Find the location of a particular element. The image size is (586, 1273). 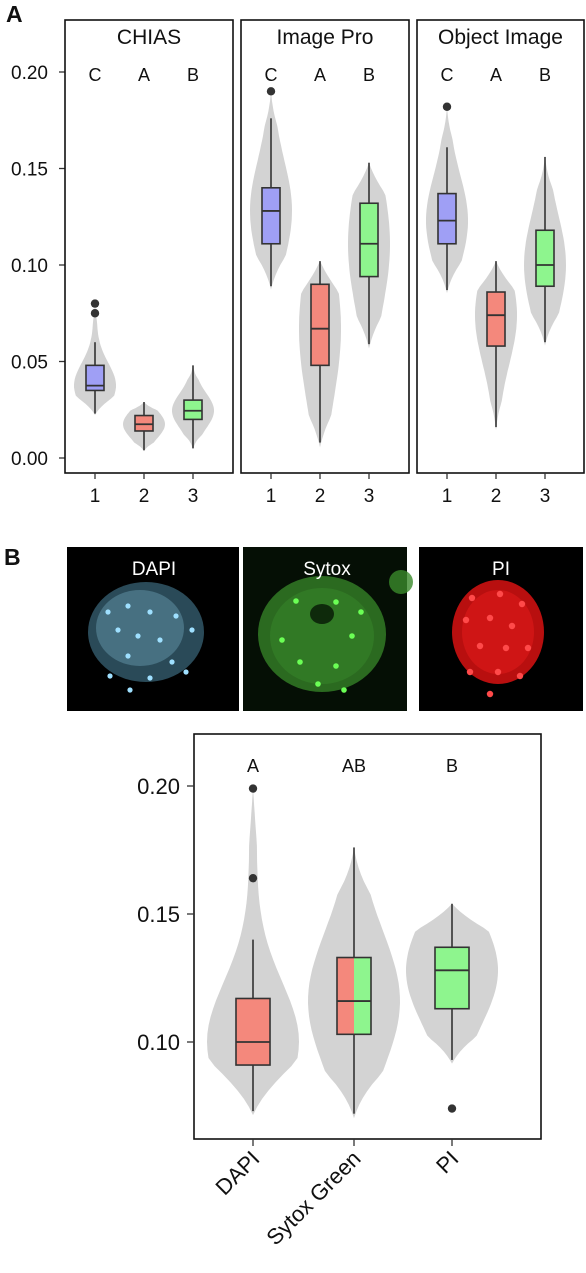

x-tick-label-a-2-0: 1 is located at coordinates (447, 496).